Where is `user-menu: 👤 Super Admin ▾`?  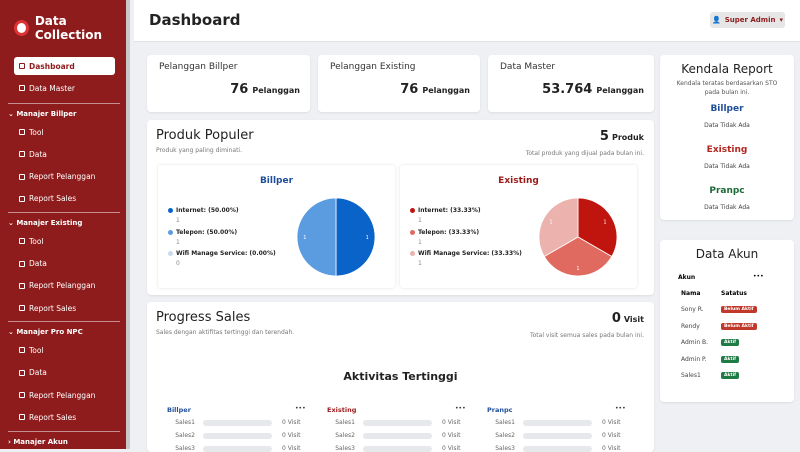 user-menu: 👤 Super Admin ▾ is located at coordinates (747, 20).